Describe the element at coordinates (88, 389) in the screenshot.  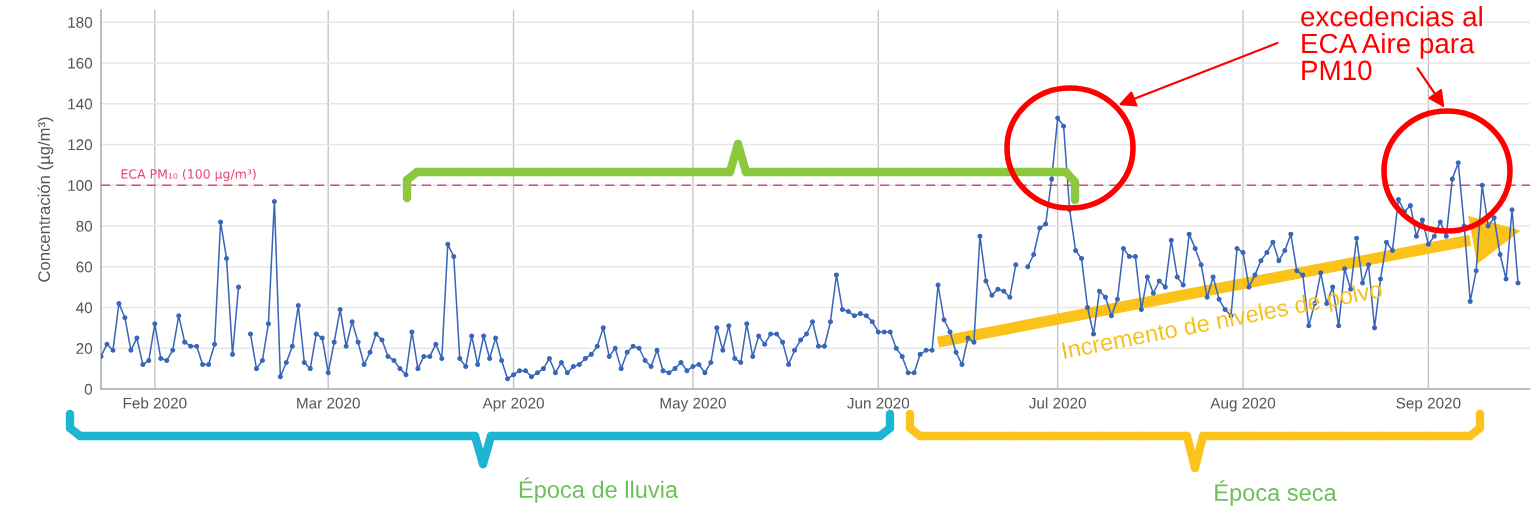
I see `y-tick-label: 0` at that location.